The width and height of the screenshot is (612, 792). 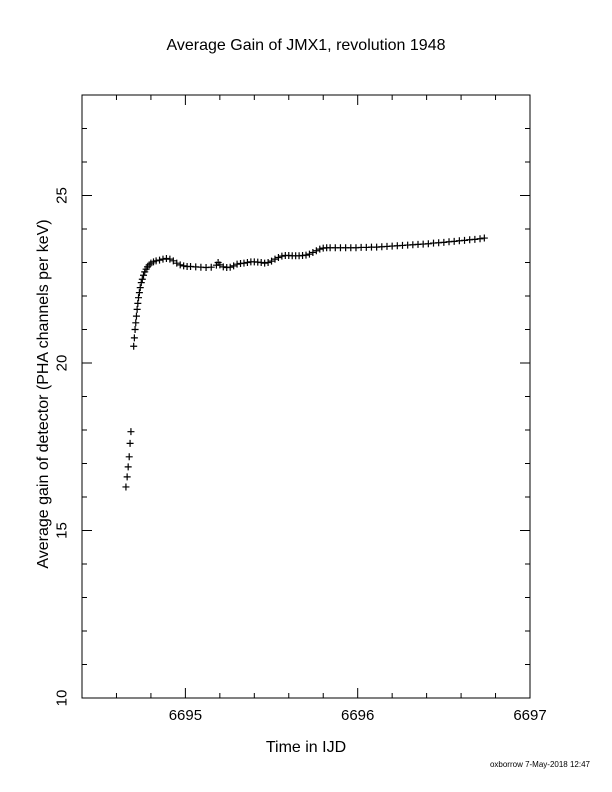 What do you see at coordinates (62, 530) in the screenshot?
I see `y-tick-label: 15` at bounding box center [62, 530].